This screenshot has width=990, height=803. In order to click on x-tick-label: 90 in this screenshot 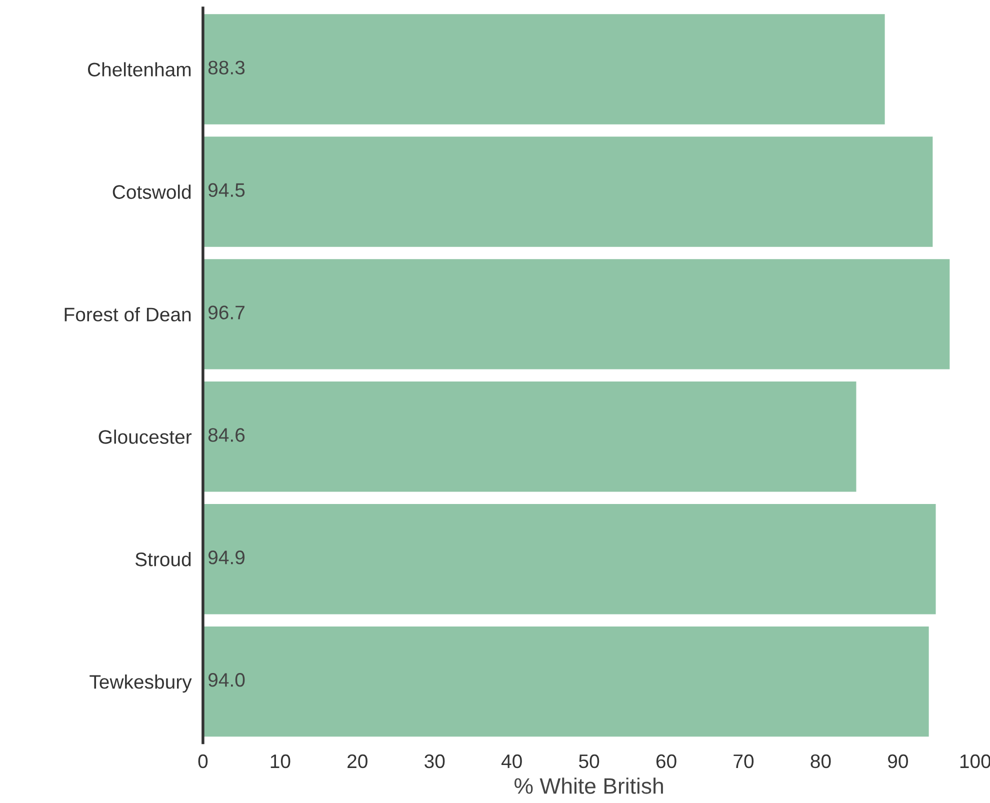, I will do `click(898, 761)`.